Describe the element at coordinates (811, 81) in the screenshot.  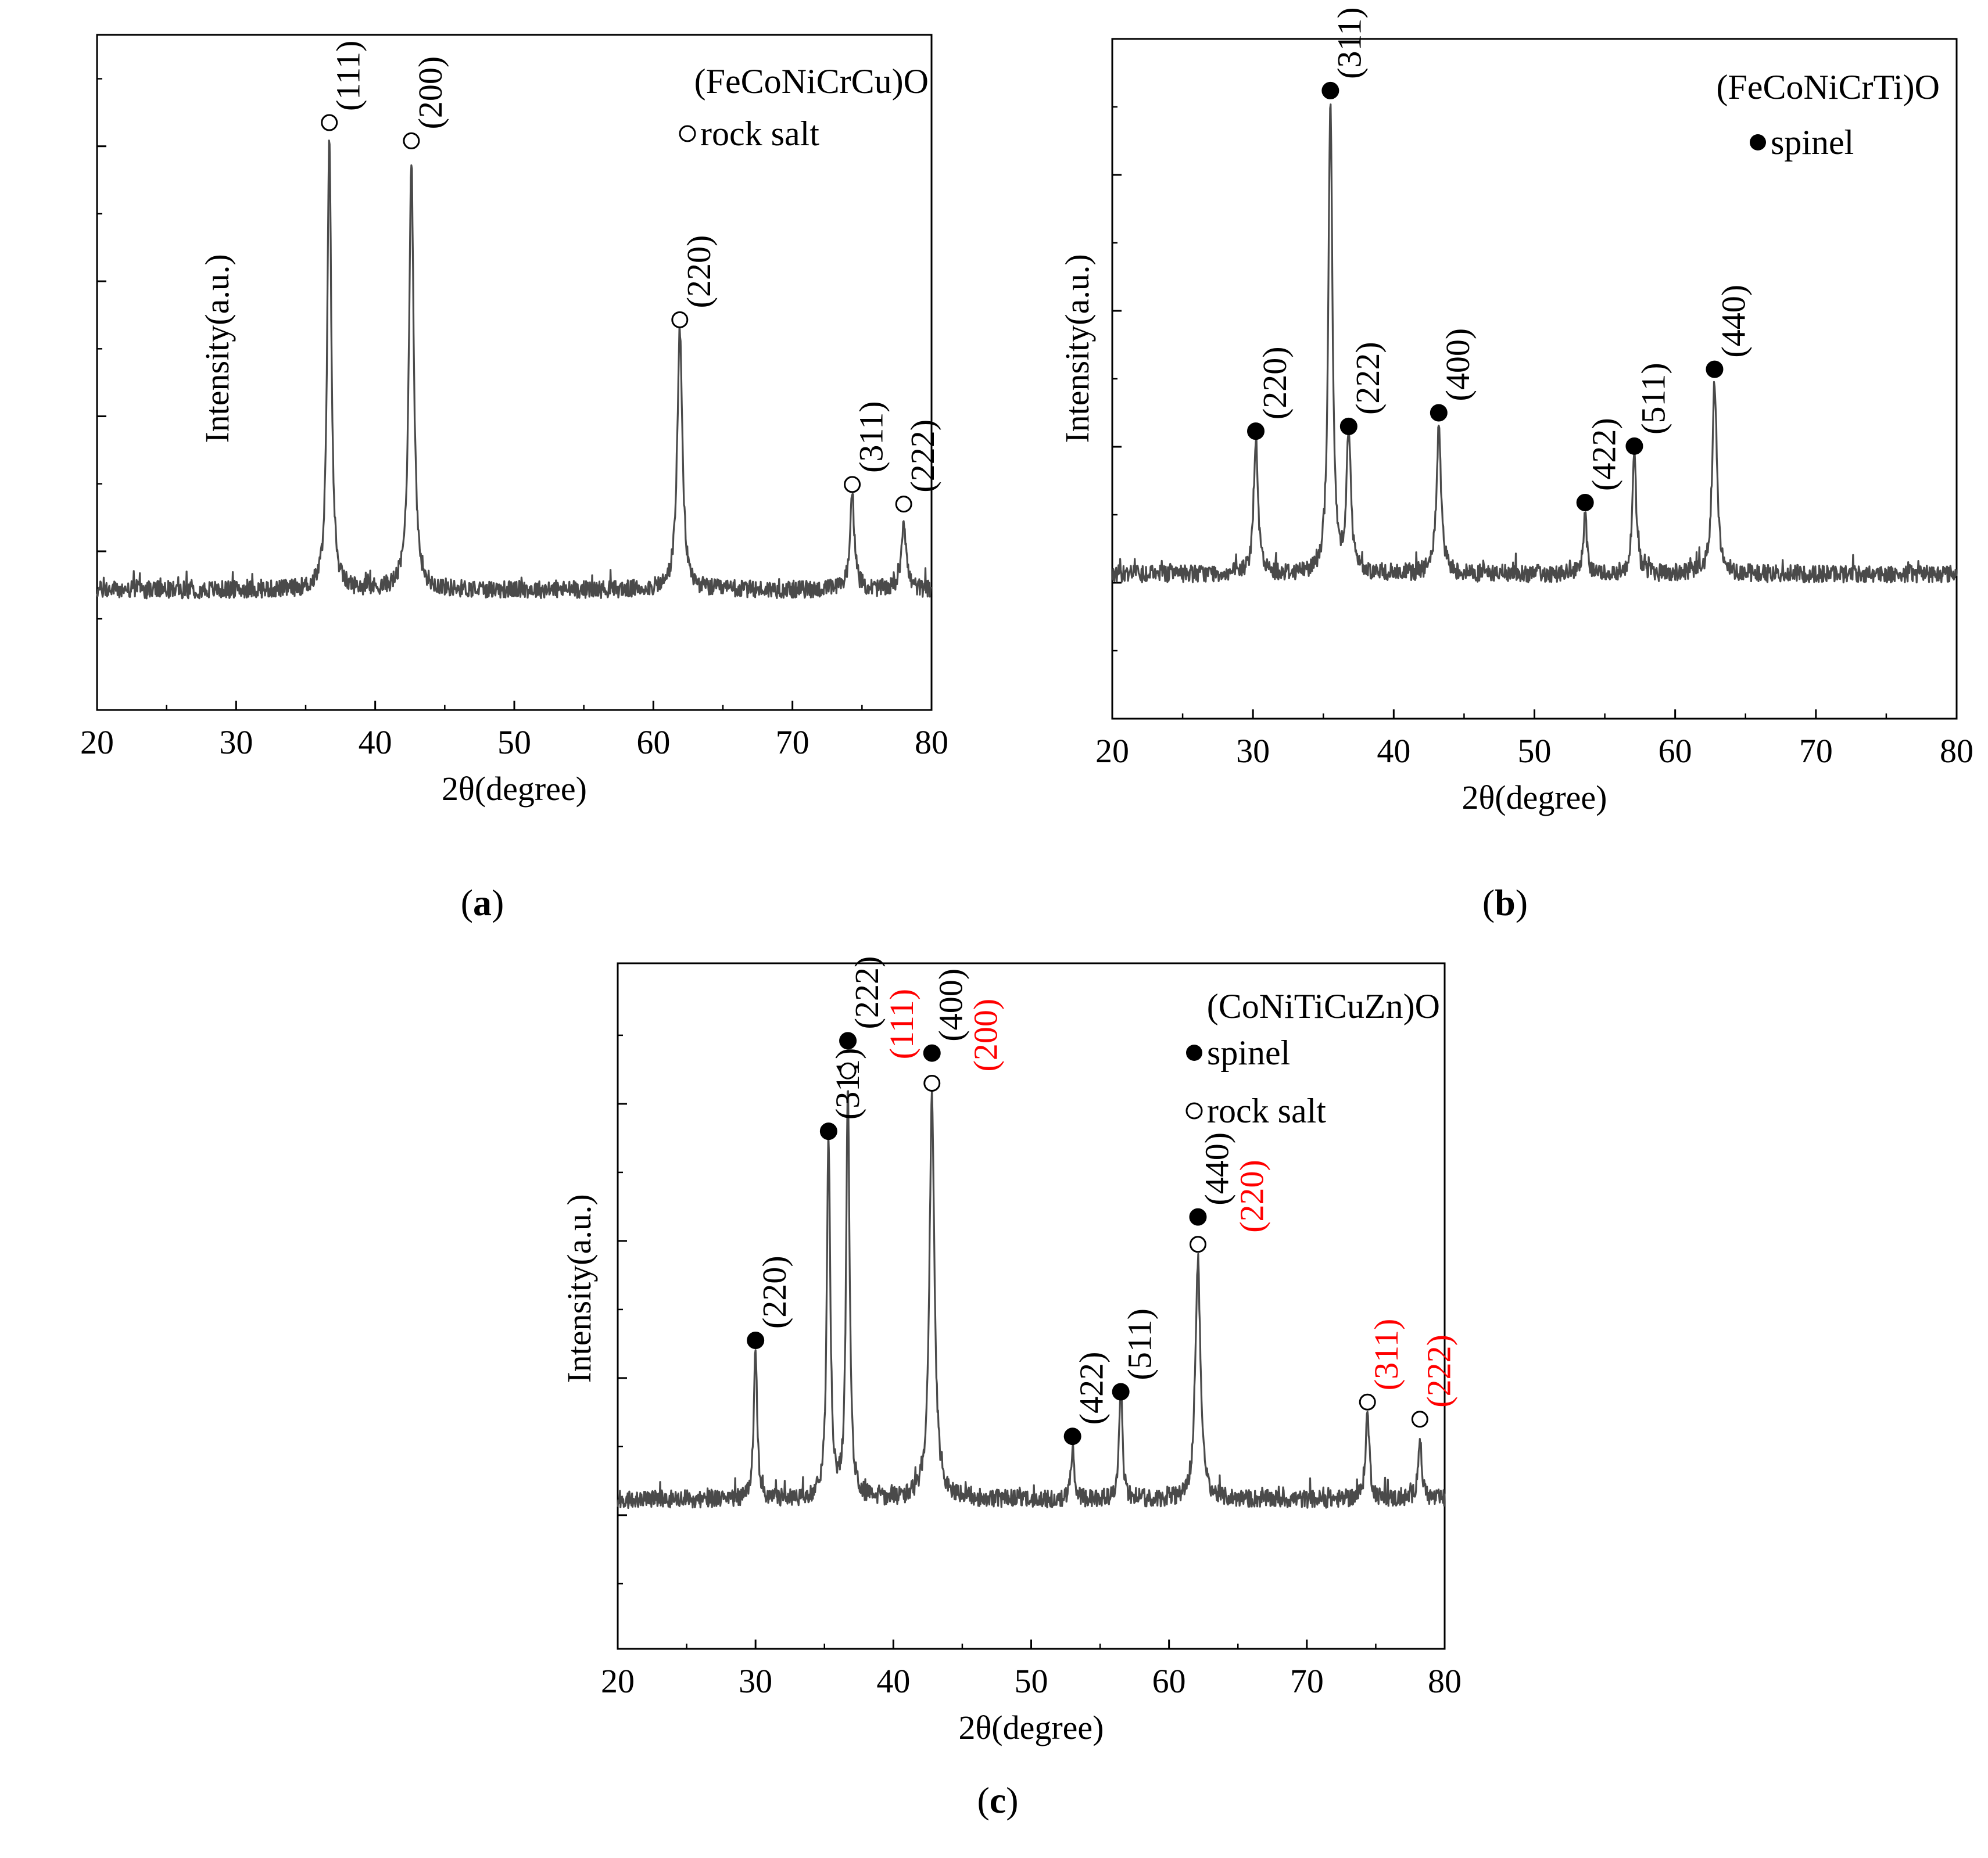
I see `chart-title: (FeCoNiCrCu)O` at that location.